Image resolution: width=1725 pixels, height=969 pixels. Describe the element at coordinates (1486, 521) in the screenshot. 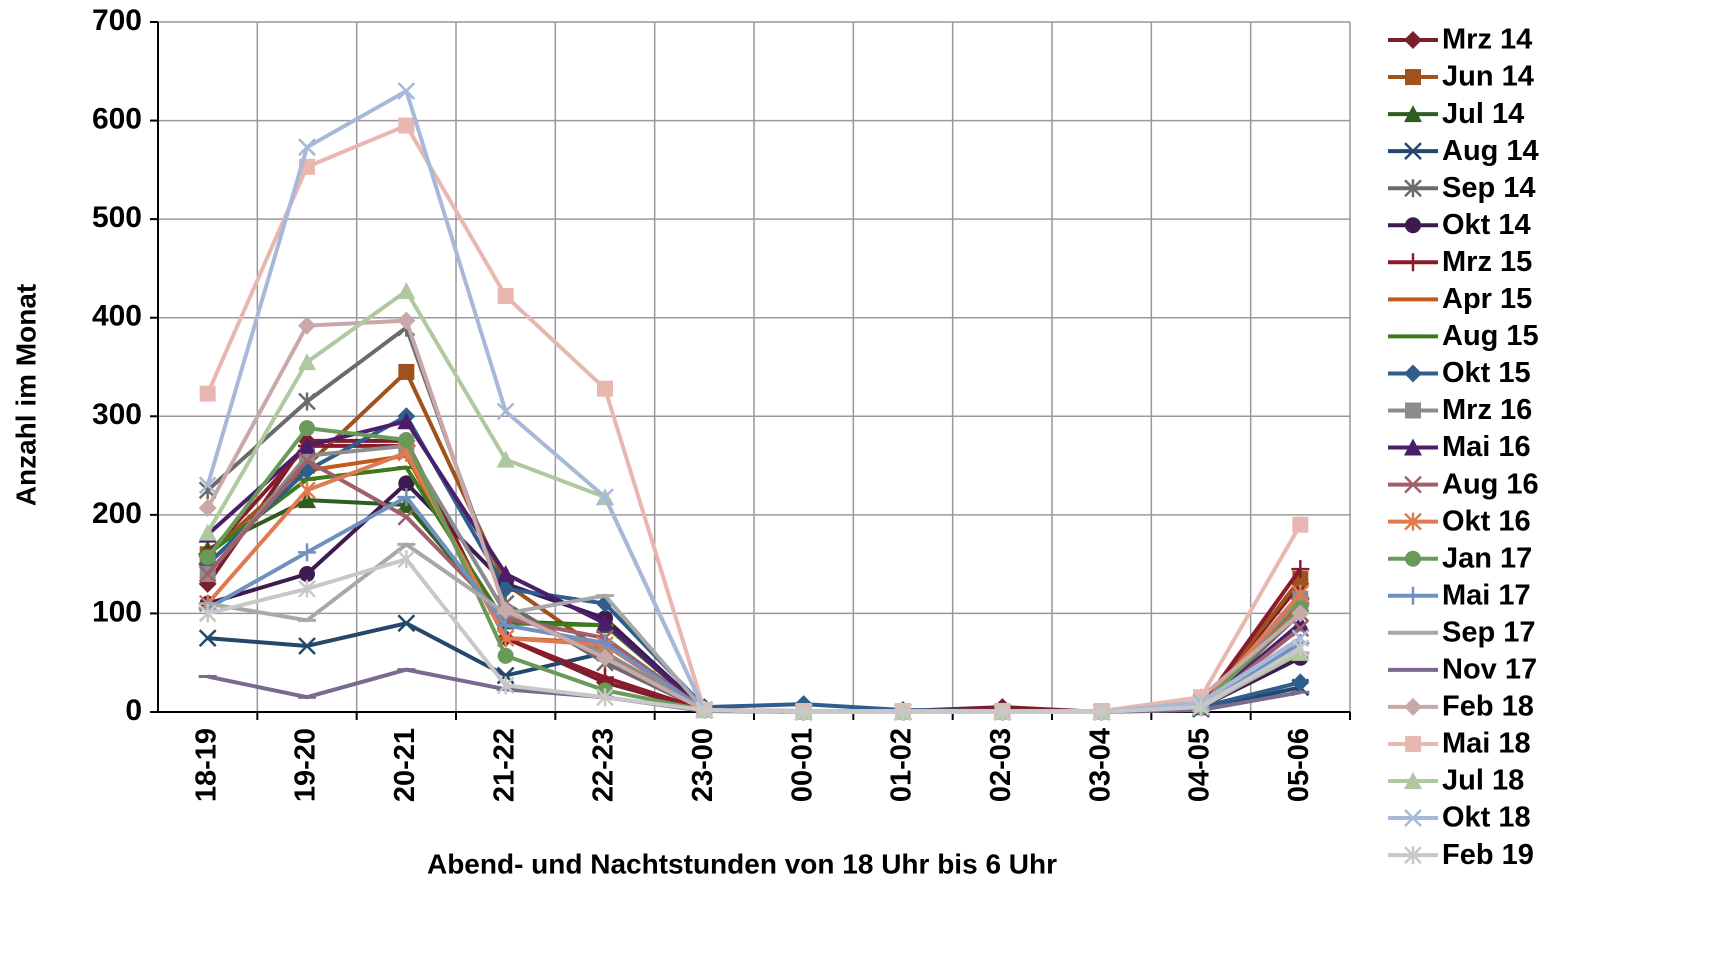

I see `legend-label: Okt 16` at that location.